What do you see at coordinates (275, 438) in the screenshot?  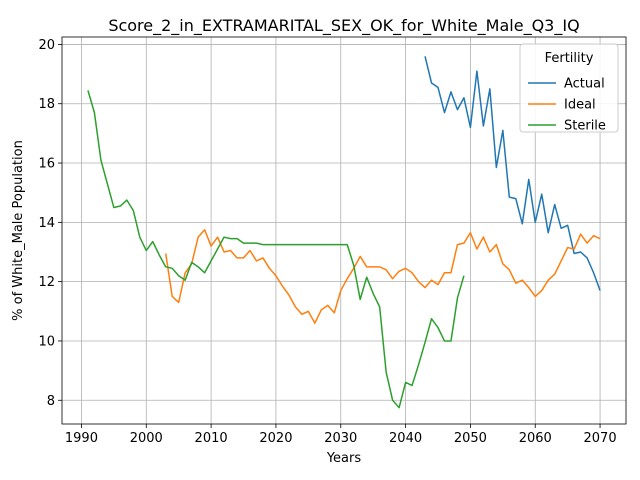 I see `x-tick-label: 2020` at bounding box center [275, 438].